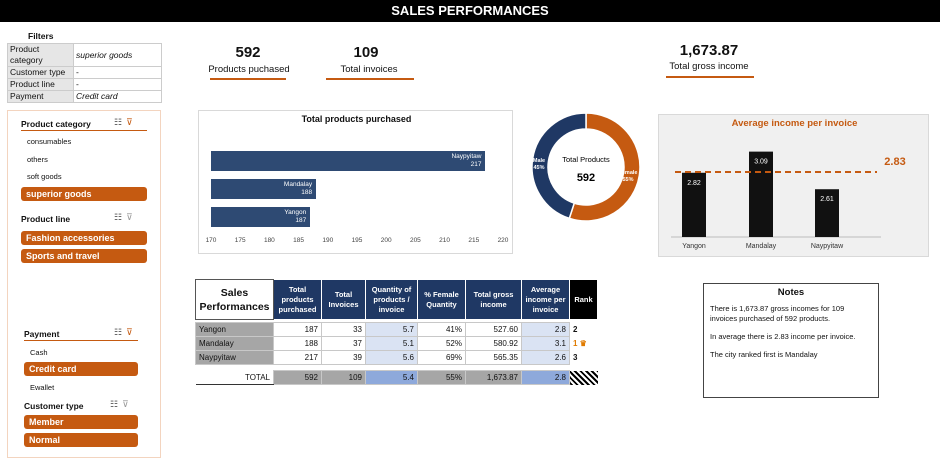 The image size is (940, 463). Describe the element at coordinates (84, 55) in the screenshot. I see `filter-row: Product category superior goods` at that location.